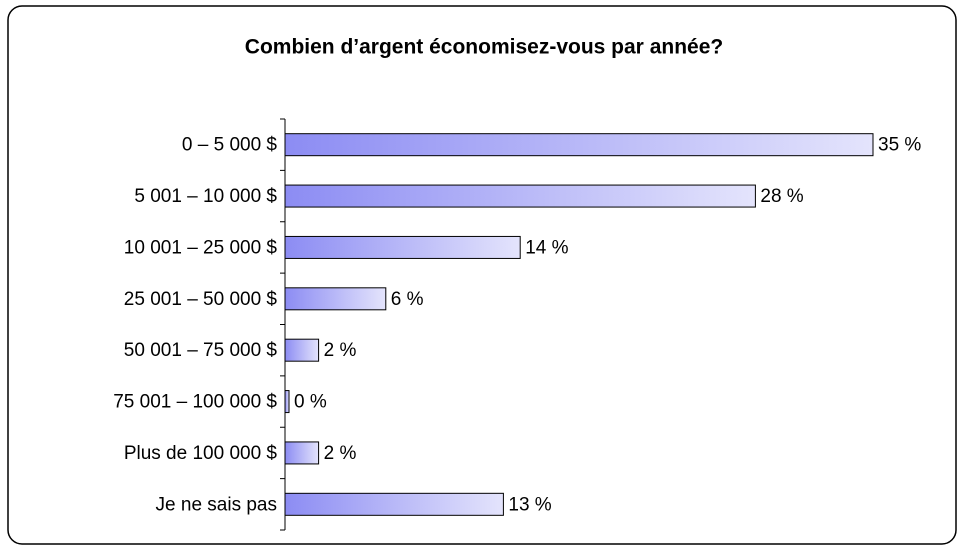  Describe the element at coordinates (201, 350) in the screenshot. I see `category-label: 50 001 – 75 000 $` at that location.